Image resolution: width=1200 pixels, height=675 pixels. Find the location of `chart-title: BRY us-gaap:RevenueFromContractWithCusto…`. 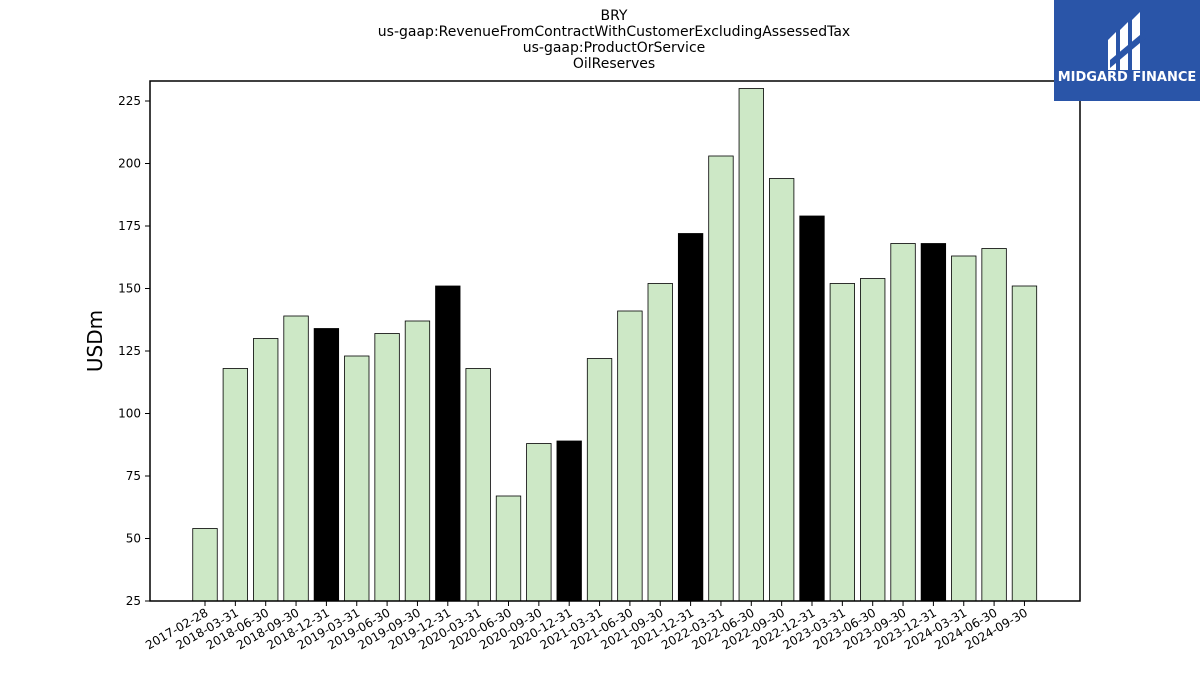

chart-title: BRY us-gaap:RevenueFromContractWithCusto… is located at coordinates (614, 40).